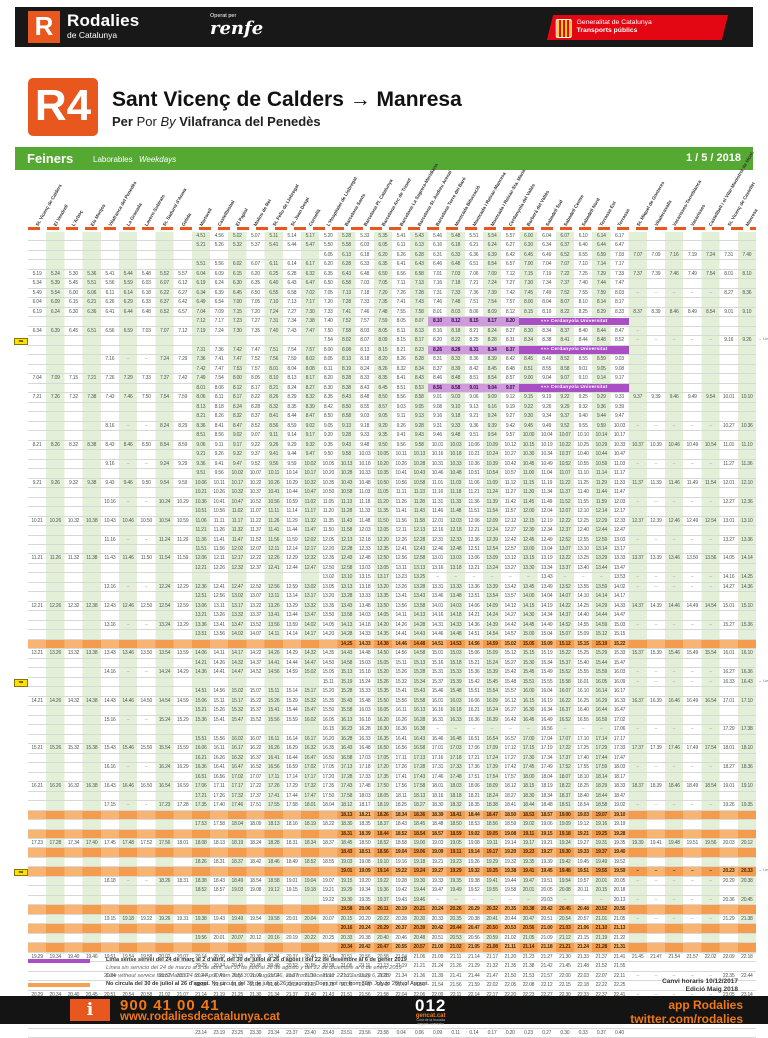  What do you see at coordinates (164, 748) in the screenshot?
I see `time-cell: 15.54` at bounding box center [164, 748].